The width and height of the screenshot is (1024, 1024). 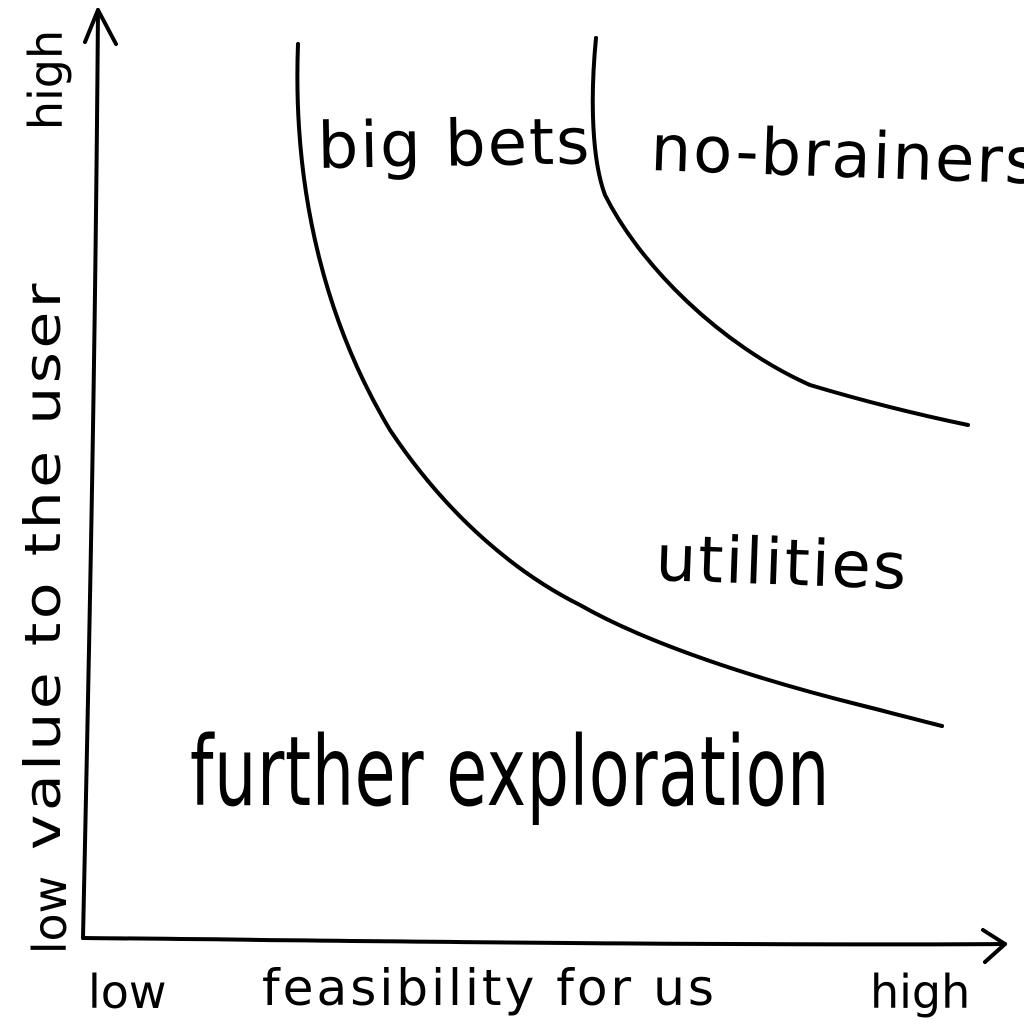 I want to click on region-label-further-exploration: further exploration, so click(x=510, y=772).